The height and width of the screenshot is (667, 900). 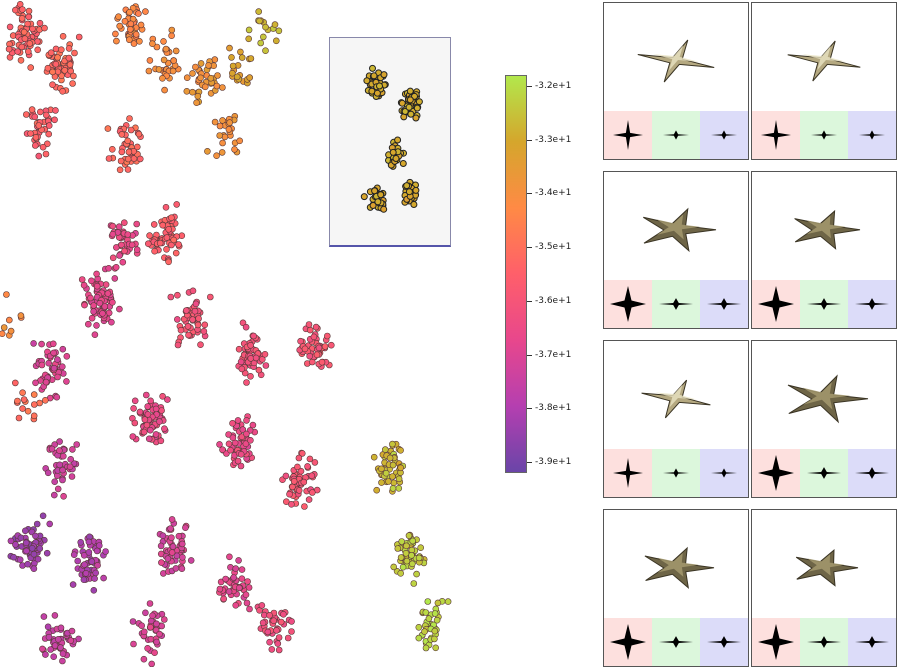 I want to click on projection-silhouette, so click(x=628, y=473).